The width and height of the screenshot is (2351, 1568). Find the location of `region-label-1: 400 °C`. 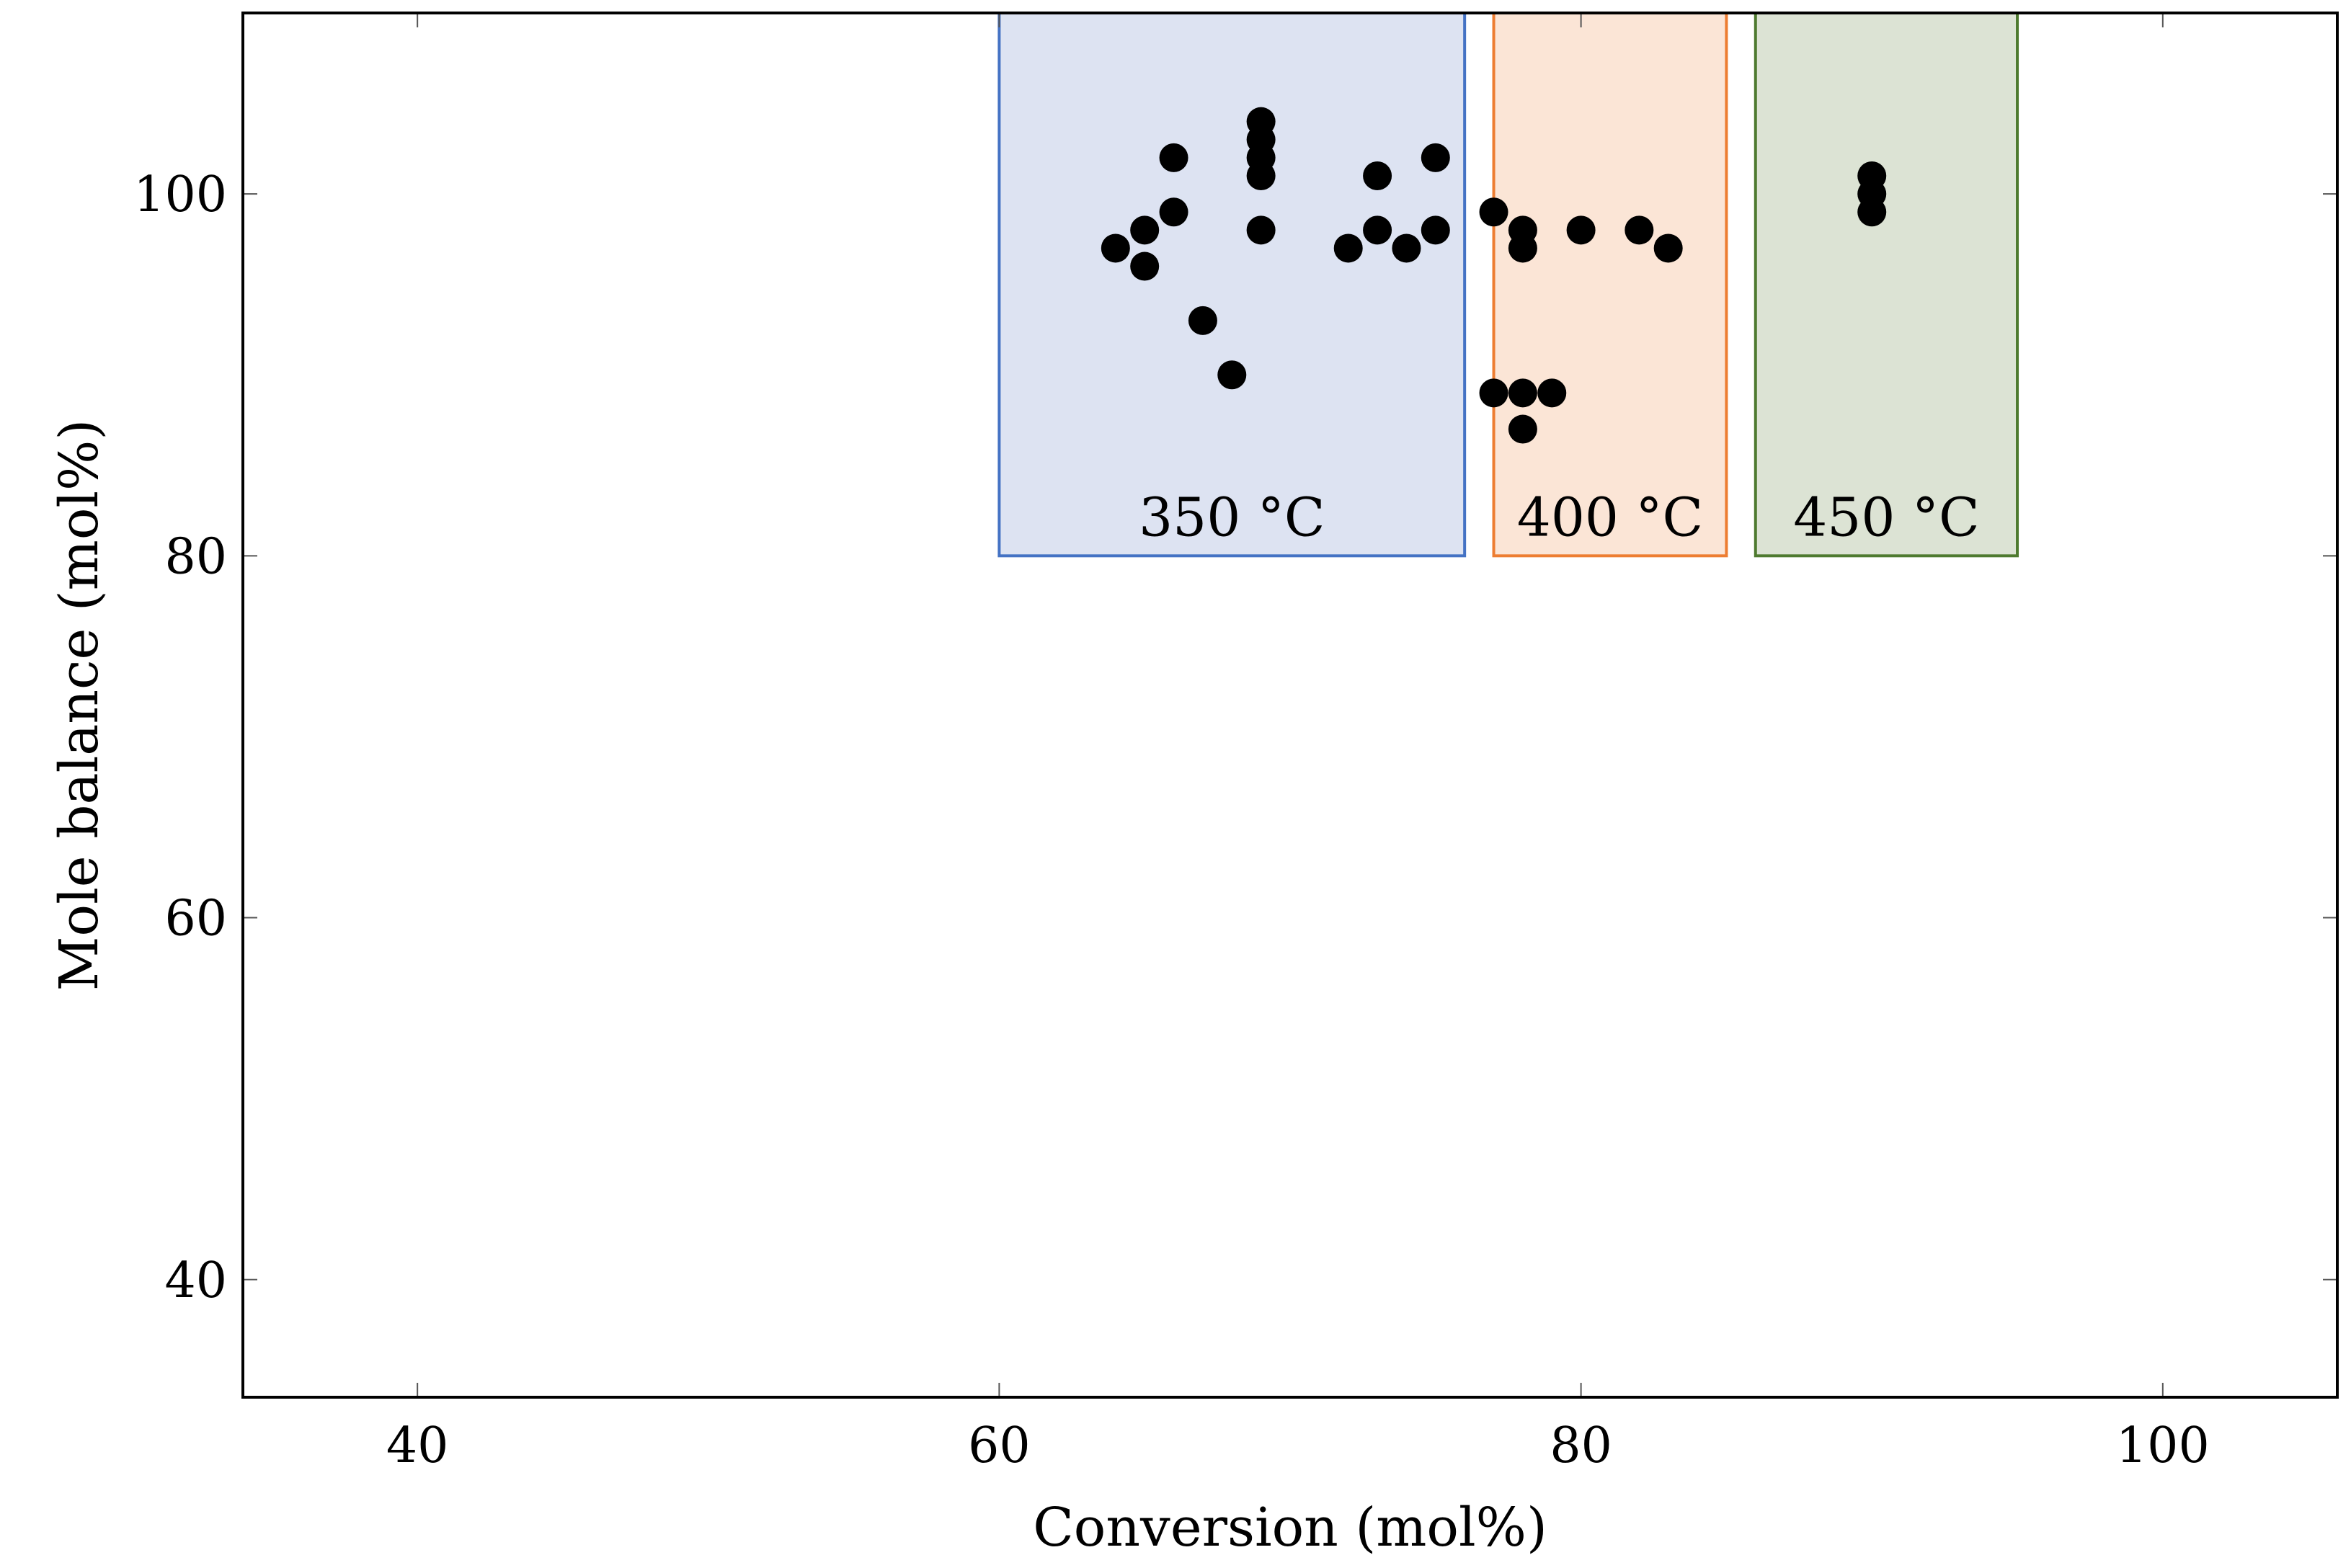

region-label-1: 400 °C is located at coordinates (1610, 517).